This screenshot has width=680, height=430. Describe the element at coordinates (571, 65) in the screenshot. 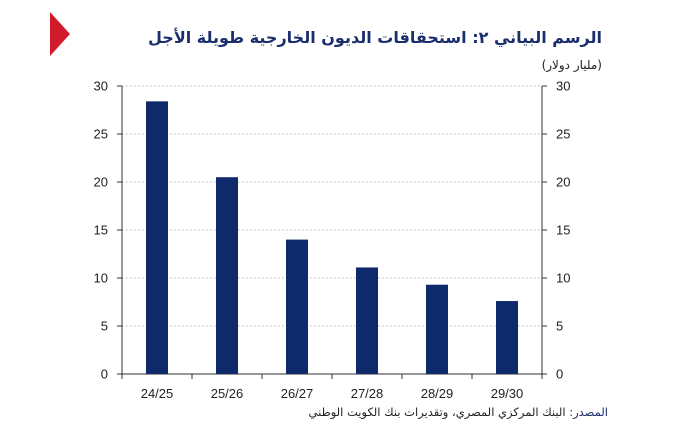

I see `chart-unit-label: (مليار دولار)` at that location.